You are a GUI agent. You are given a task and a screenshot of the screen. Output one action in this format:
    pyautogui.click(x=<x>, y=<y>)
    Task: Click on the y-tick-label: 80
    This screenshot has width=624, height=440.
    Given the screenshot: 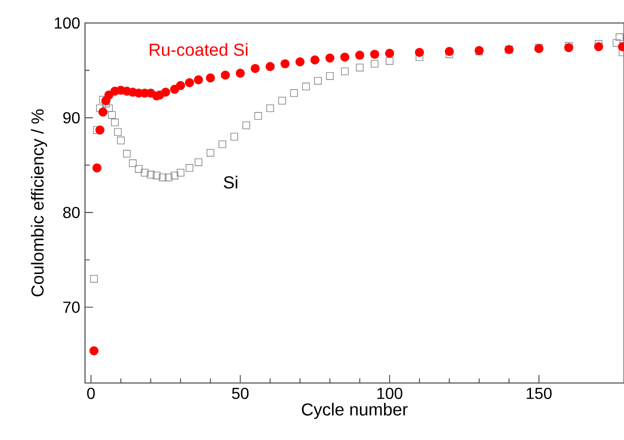 What is the action you would take?
    pyautogui.click(x=71, y=212)
    